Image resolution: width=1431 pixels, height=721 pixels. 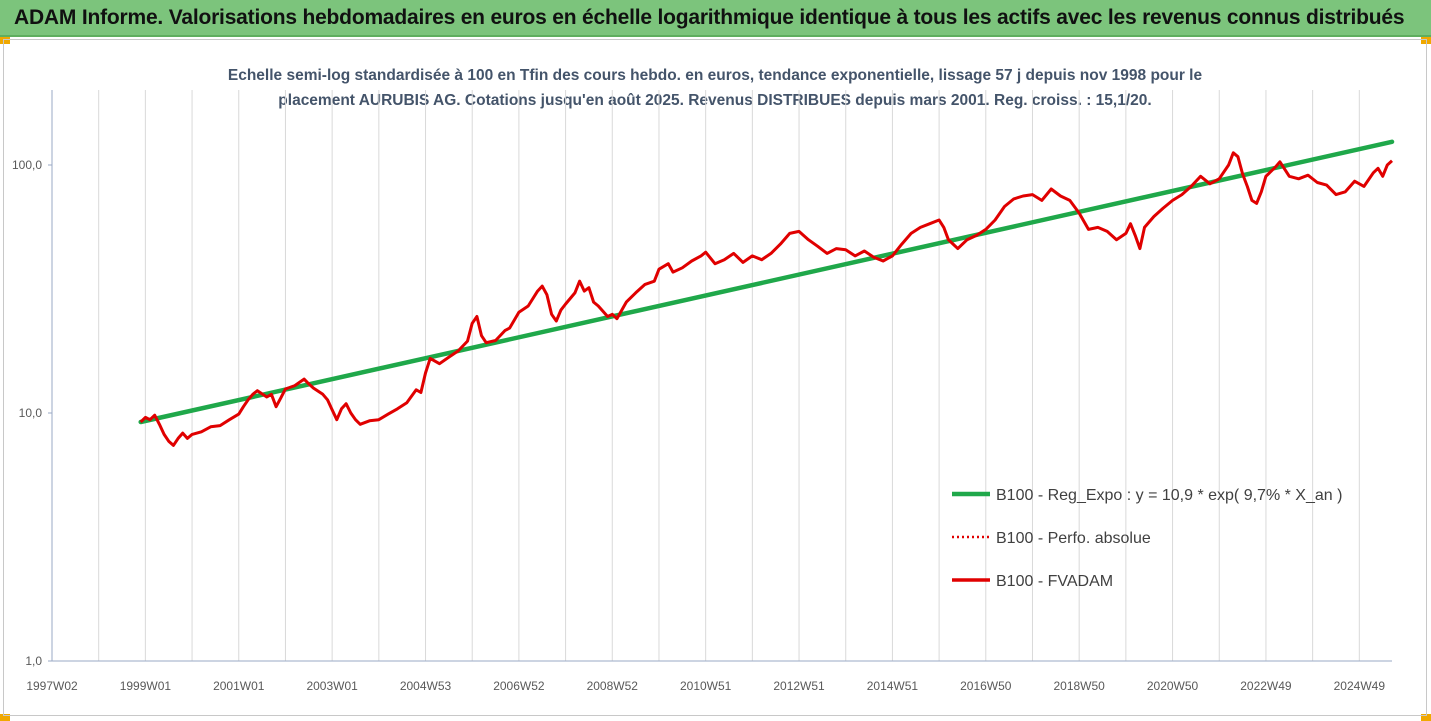 I want to click on x-tick-label: 2020W50, so click(x=1173, y=686).